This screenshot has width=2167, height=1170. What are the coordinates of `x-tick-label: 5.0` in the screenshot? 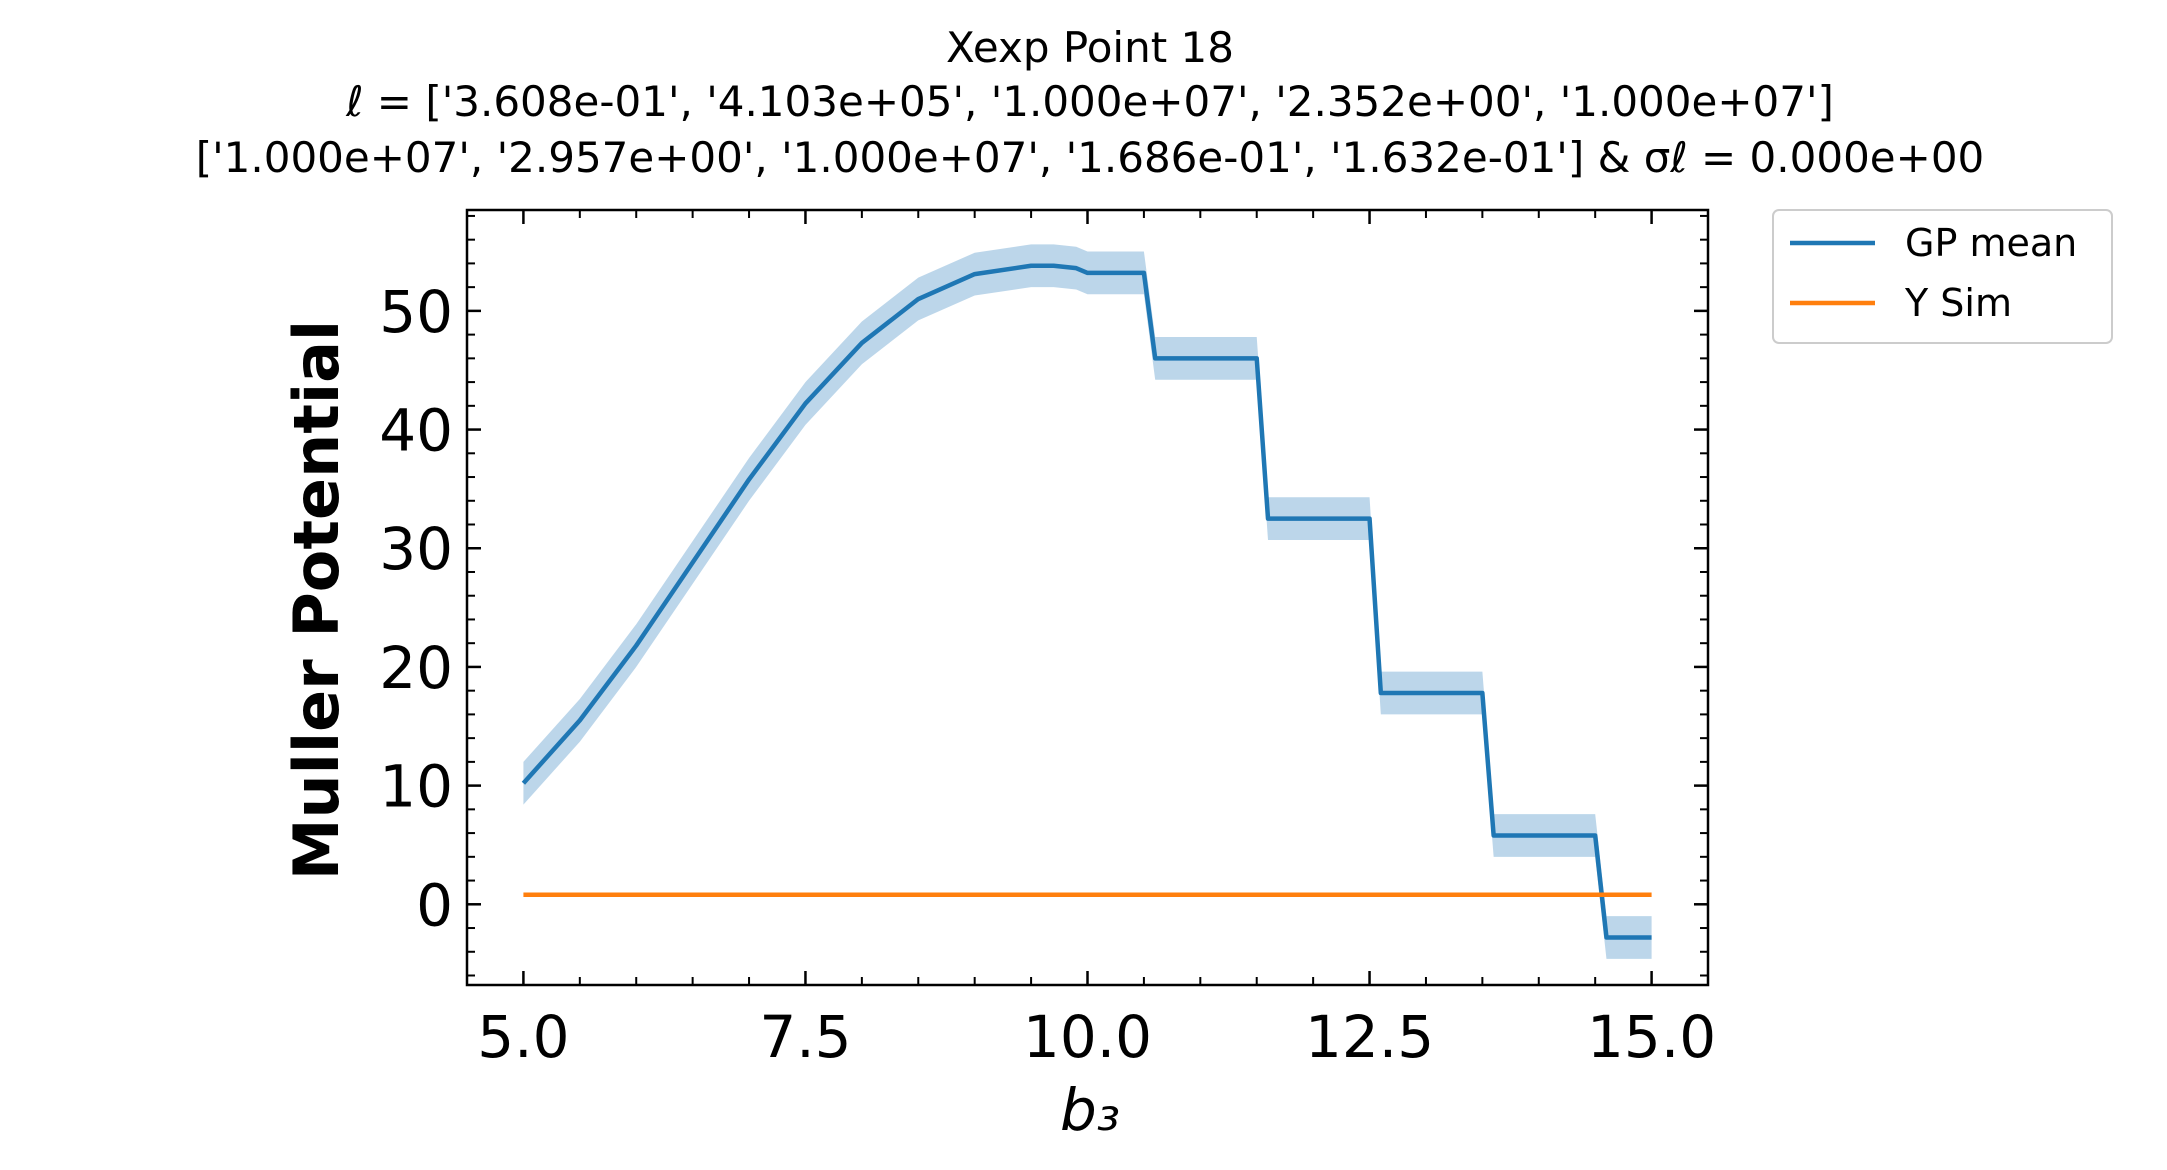 It's located at (523, 1037).